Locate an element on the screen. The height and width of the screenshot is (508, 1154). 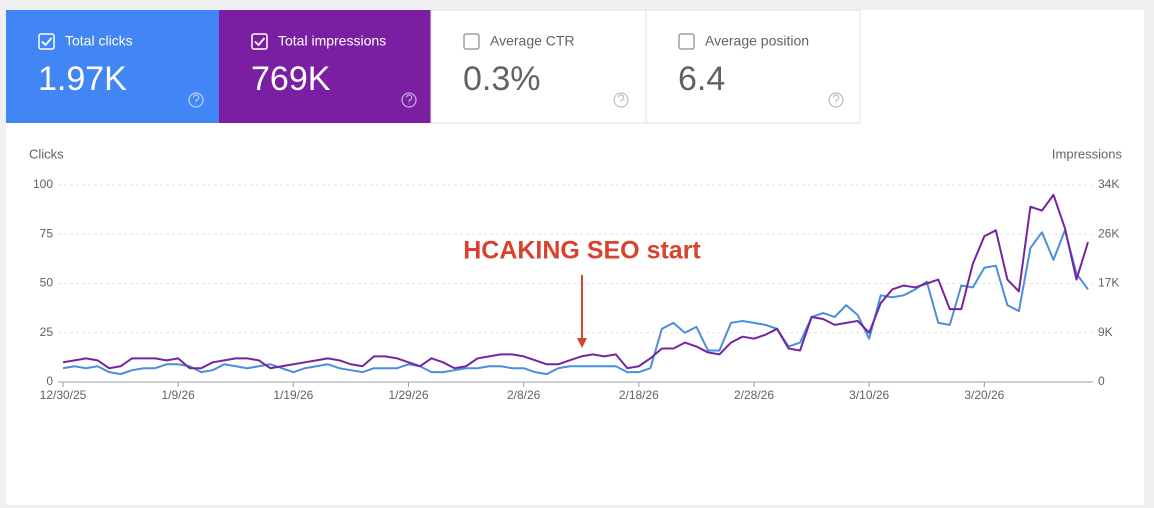
y2-tick-label: 0 is located at coordinates (1101, 381).